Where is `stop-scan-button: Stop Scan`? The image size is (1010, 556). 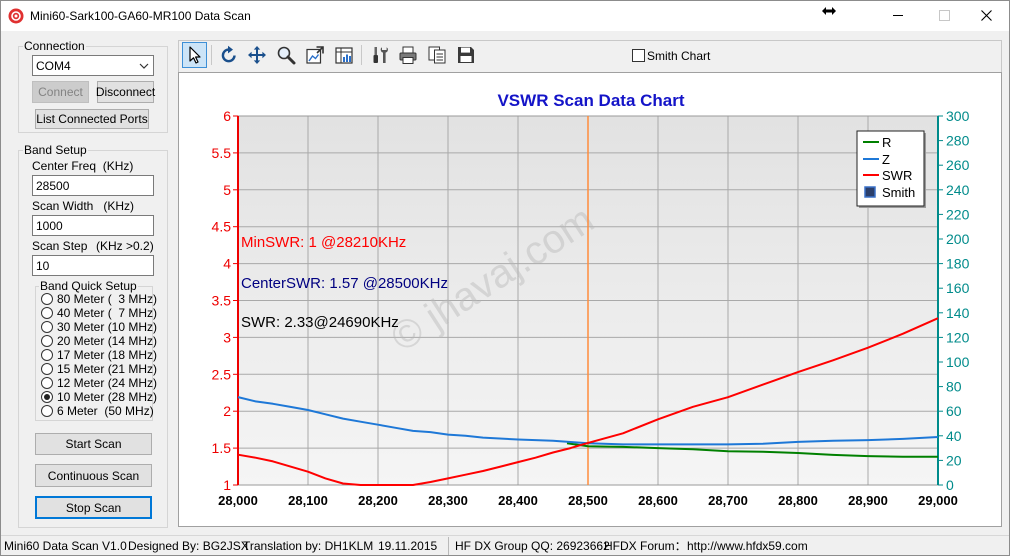 stop-scan-button: Stop Scan is located at coordinates (93, 507).